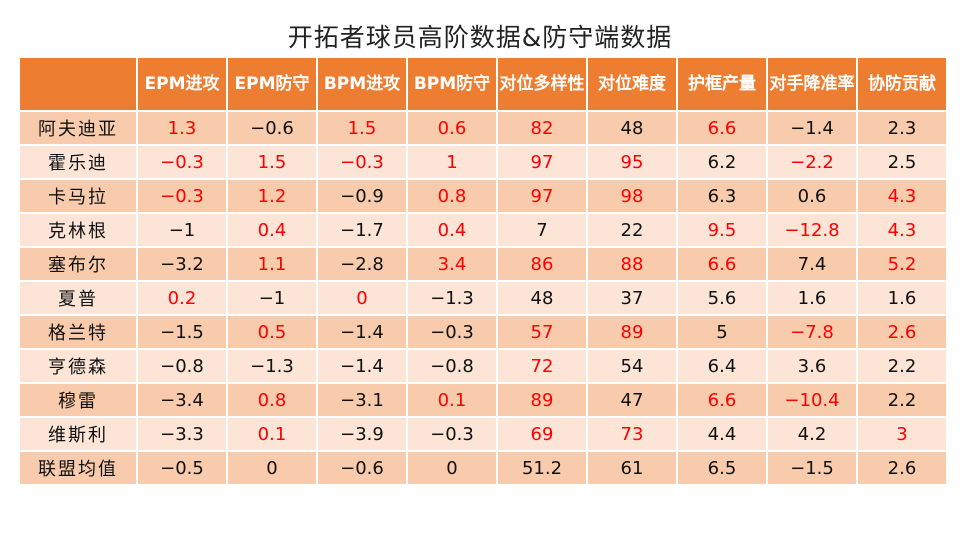  I want to click on stat-cell: 2.6, so click(902, 332).